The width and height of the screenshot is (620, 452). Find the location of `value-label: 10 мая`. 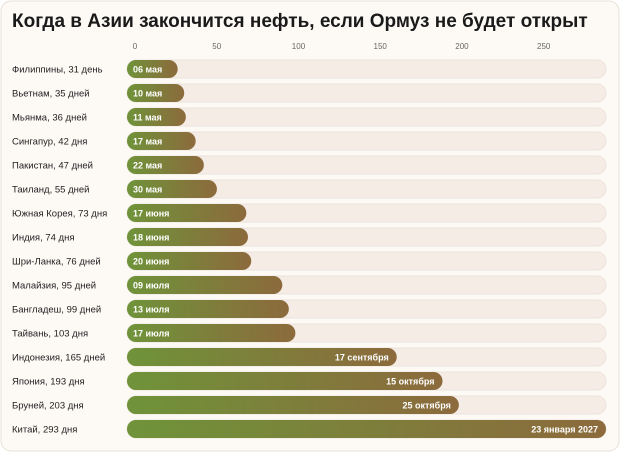

value-label: 10 мая is located at coordinates (147, 93).